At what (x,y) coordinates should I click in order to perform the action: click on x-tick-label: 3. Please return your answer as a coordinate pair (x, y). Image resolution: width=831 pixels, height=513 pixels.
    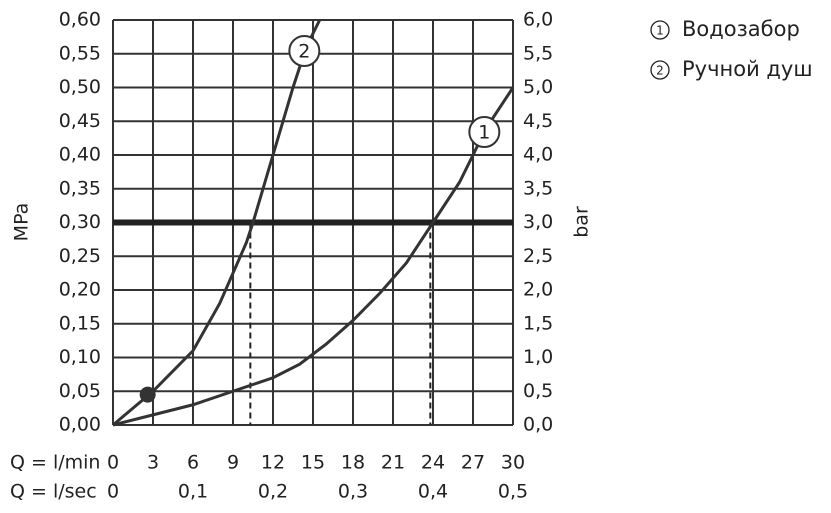
    Looking at the image, I should click on (153, 463).